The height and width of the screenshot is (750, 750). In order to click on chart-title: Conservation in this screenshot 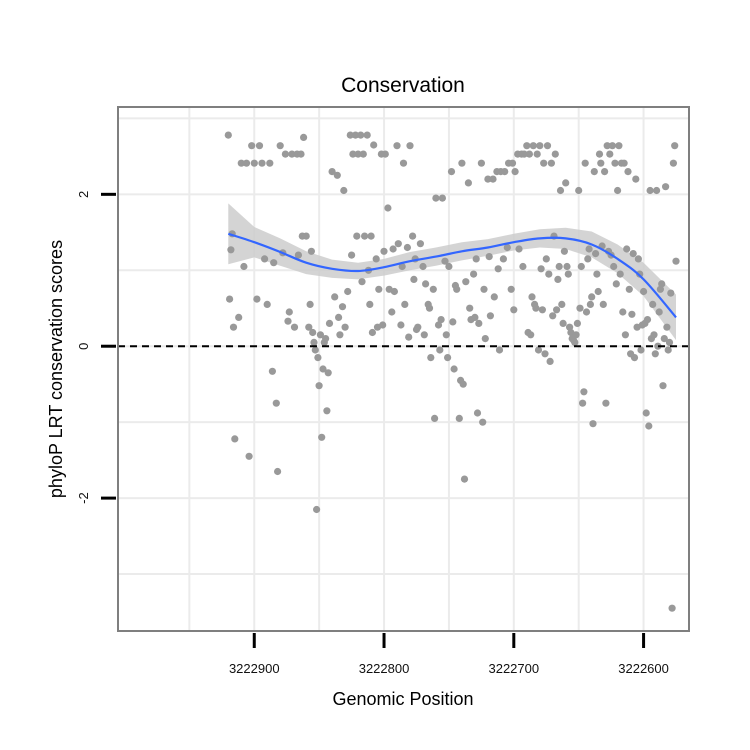, I will do `click(403, 85)`.